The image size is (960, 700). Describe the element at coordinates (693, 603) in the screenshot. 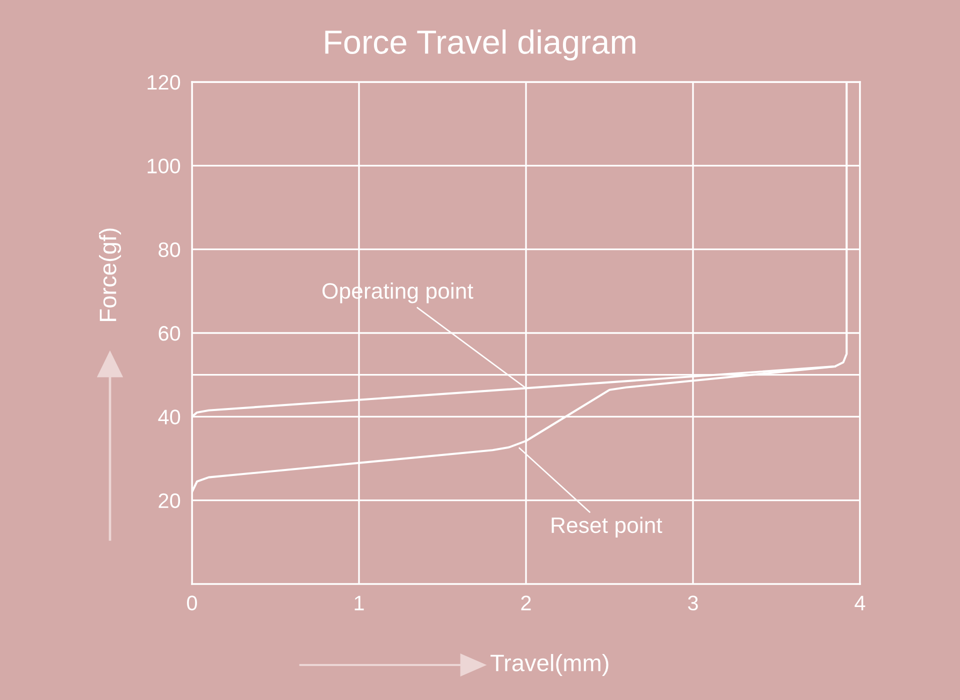

I see `x-tick-label: 3` at that location.